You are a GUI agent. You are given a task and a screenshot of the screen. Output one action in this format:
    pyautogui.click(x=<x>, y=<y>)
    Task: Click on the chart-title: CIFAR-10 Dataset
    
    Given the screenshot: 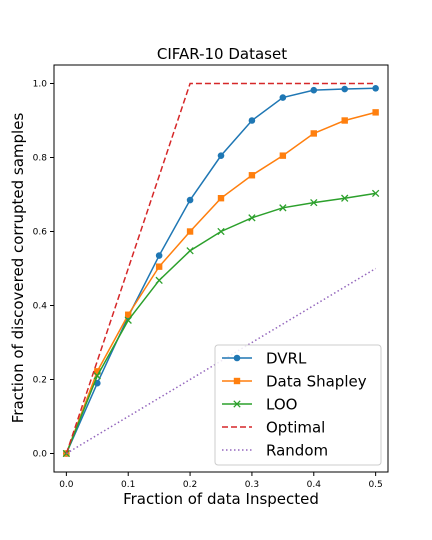 What is the action you would take?
    pyautogui.click(x=222, y=54)
    